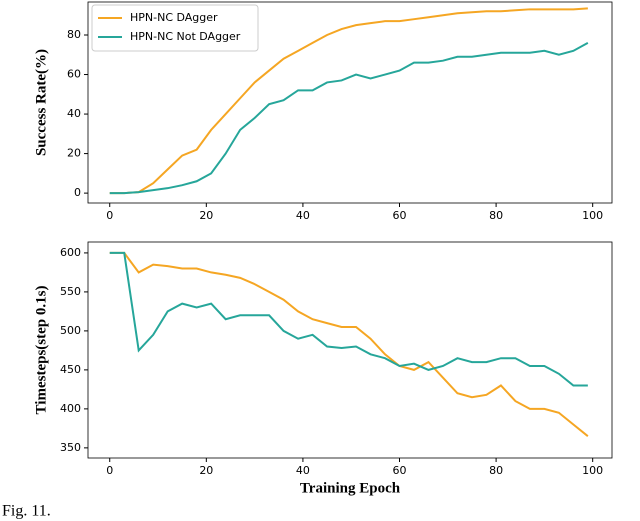 The height and width of the screenshot is (521, 640). What do you see at coordinates (26, 511) in the screenshot?
I see `caption: Fig. 11.` at bounding box center [26, 511].